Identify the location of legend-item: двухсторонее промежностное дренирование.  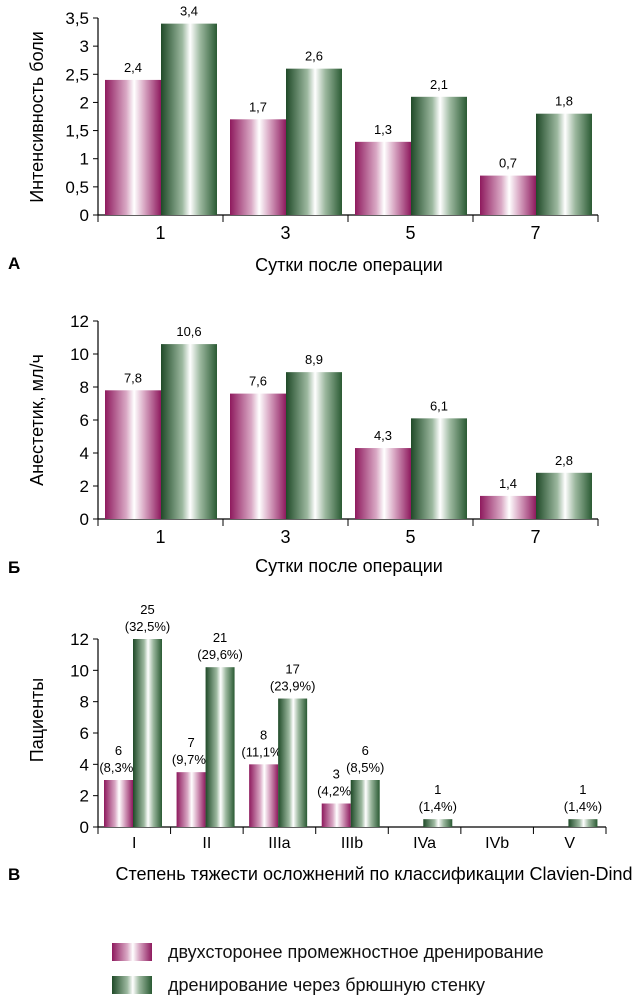
(362, 953).